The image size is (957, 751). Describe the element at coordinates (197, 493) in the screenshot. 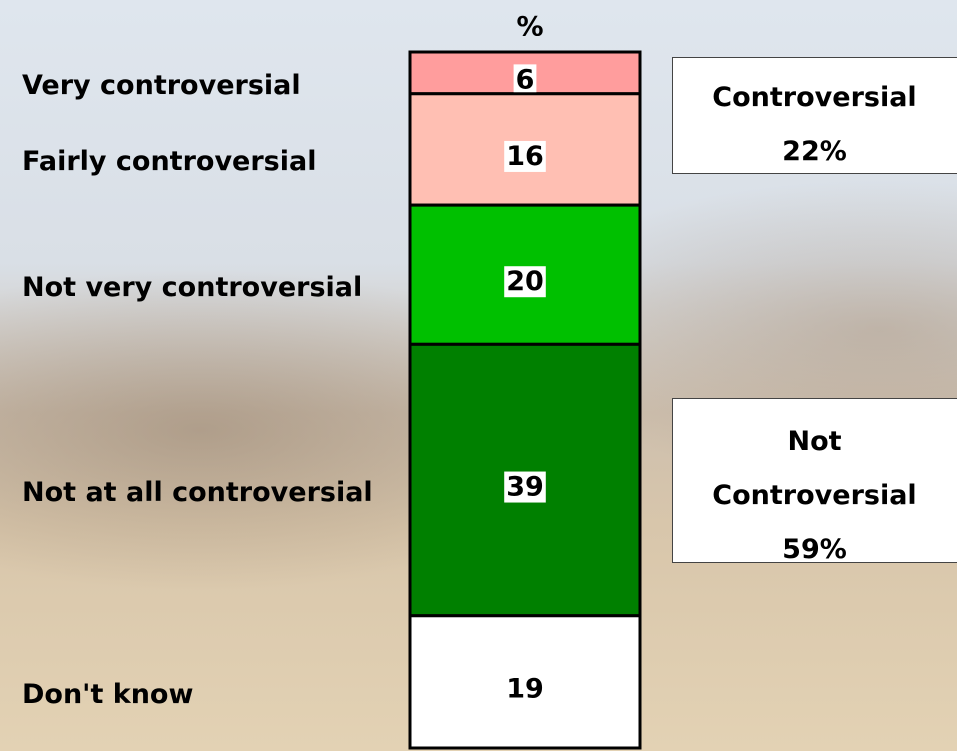

I see `category-label: Not at all controversial` at that location.